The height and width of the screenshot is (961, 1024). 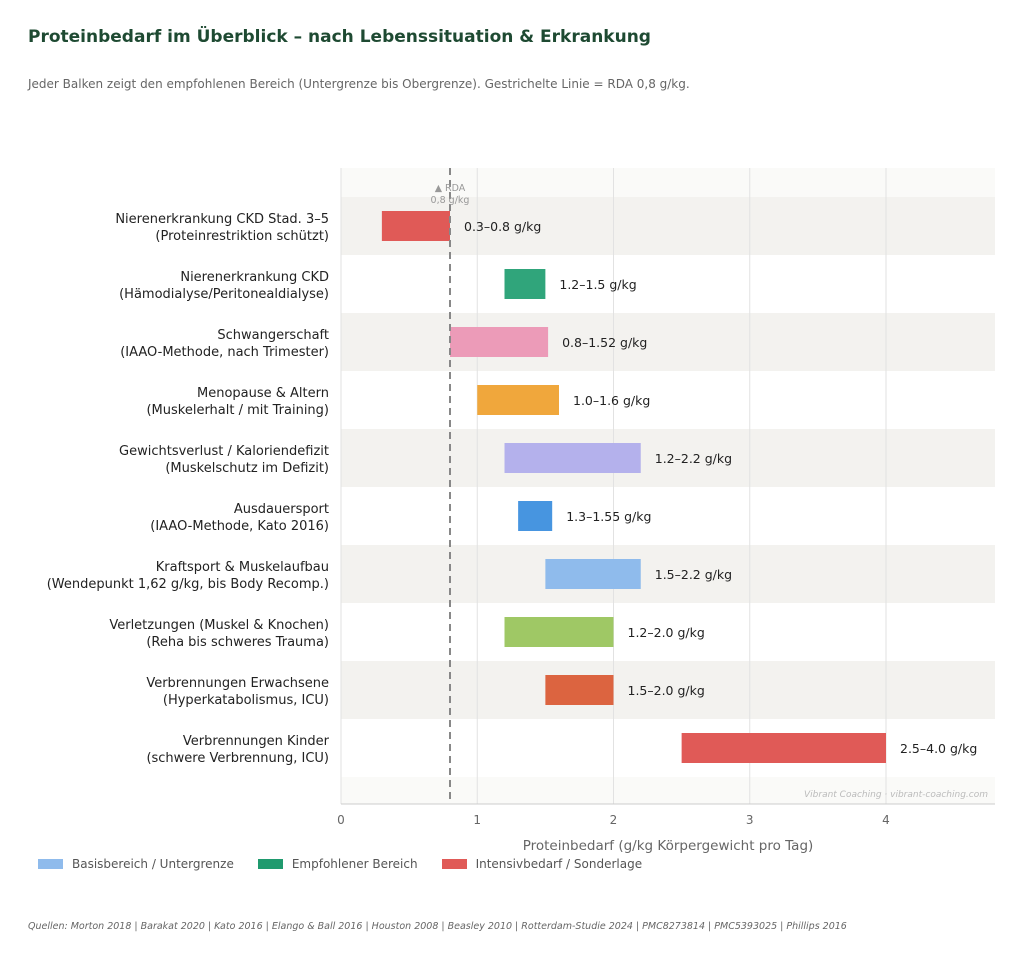 What do you see at coordinates (611, 400) in the screenshot?
I see `bar-value-label: 1.0–1.6 g/kg` at bounding box center [611, 400].